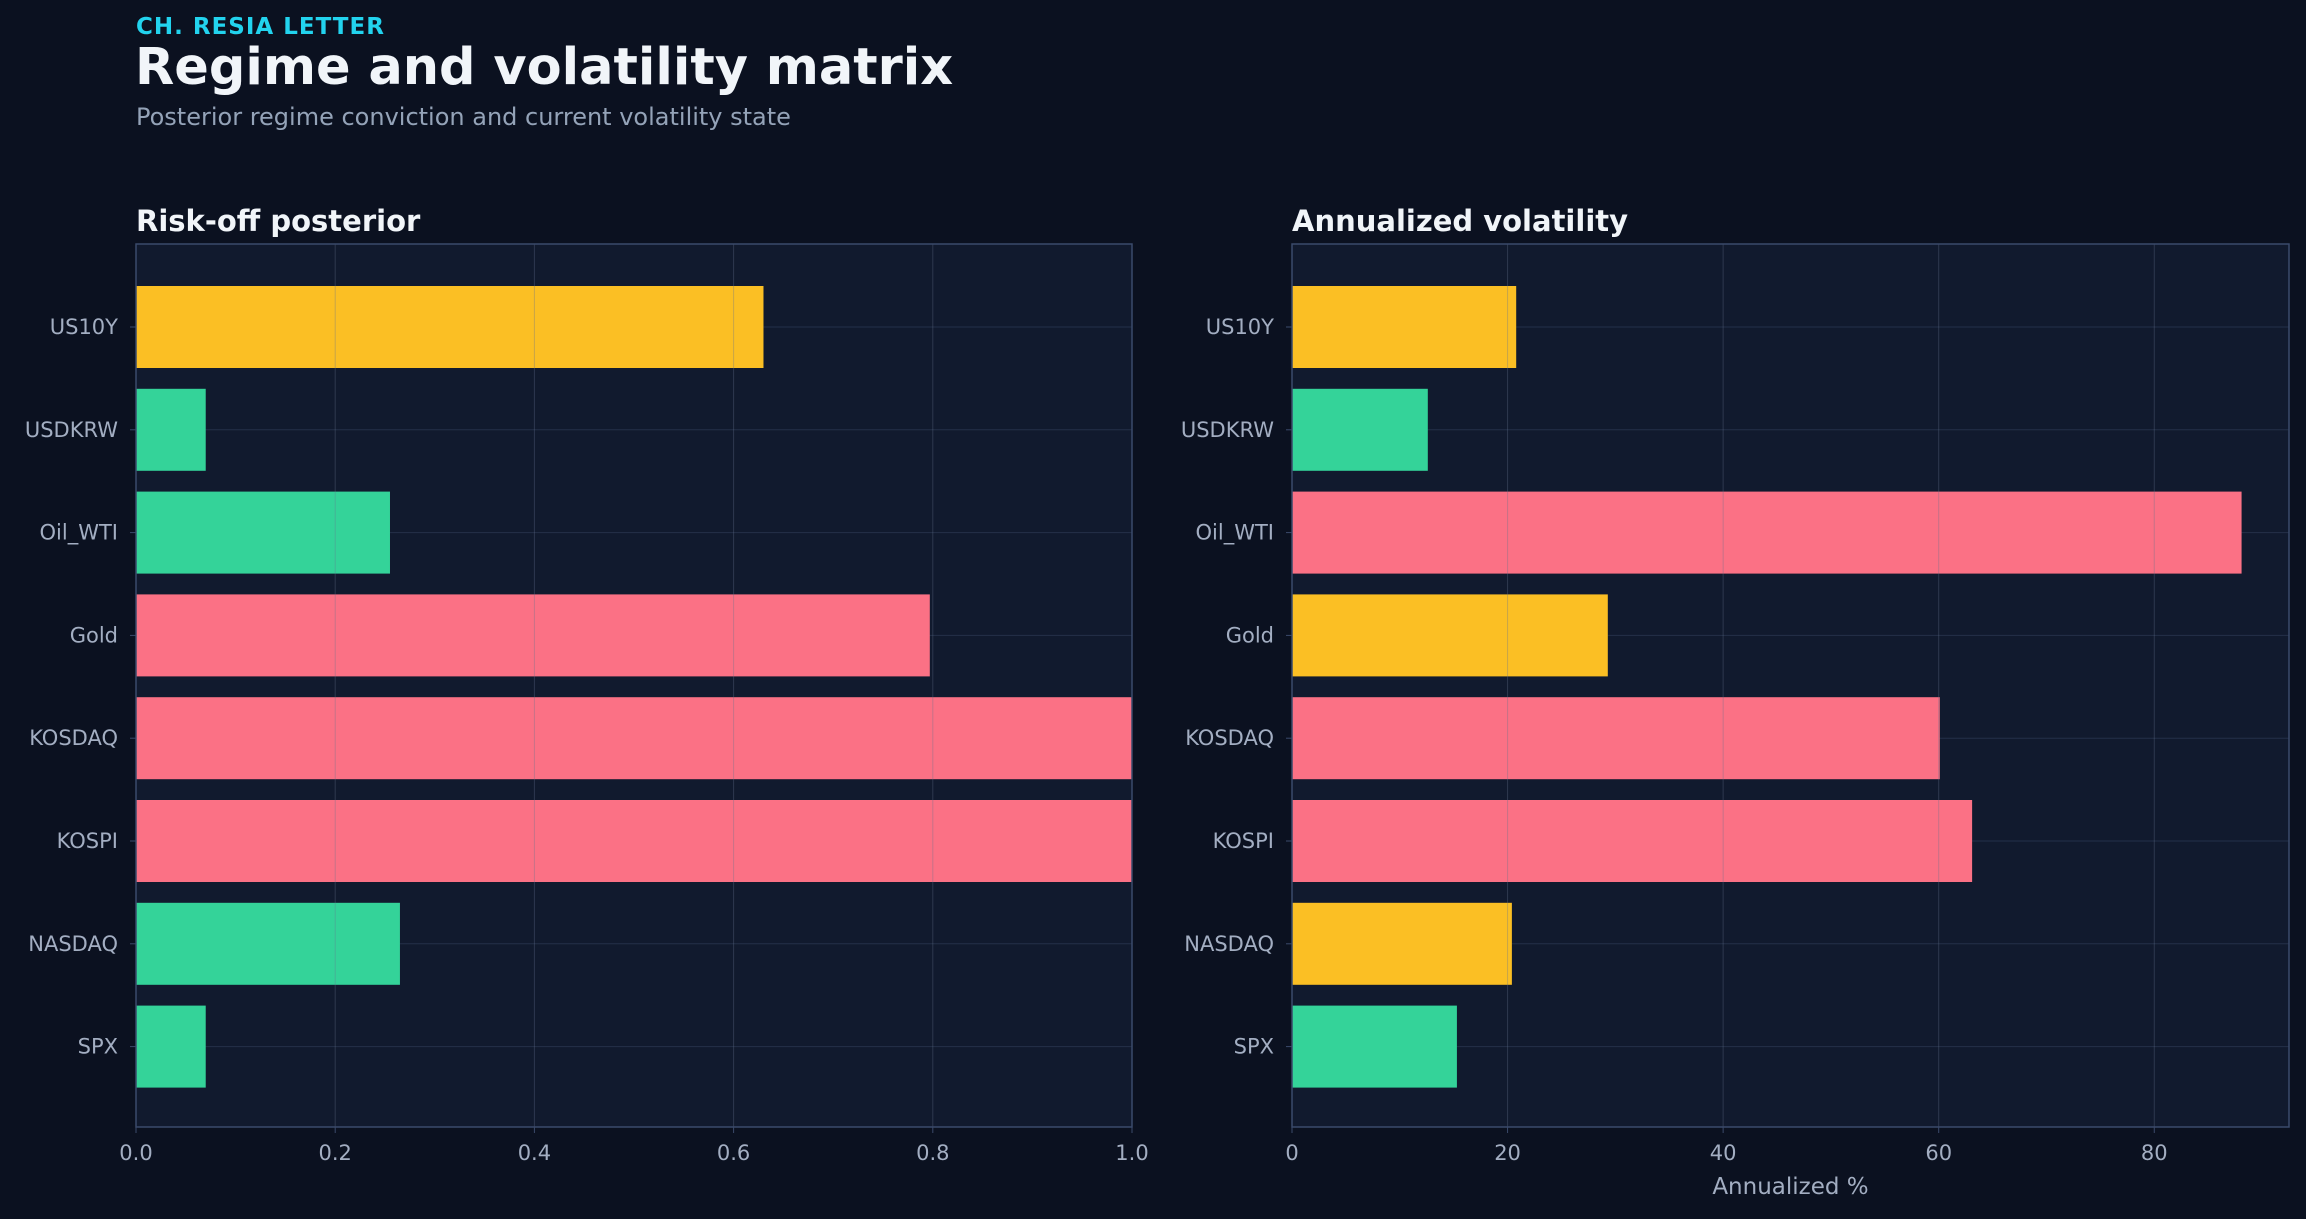  What do you see at coordinates (1404, 327) in the screenshot?
I see `volatility-bar-us10y` at bounding box center [1404, 327].